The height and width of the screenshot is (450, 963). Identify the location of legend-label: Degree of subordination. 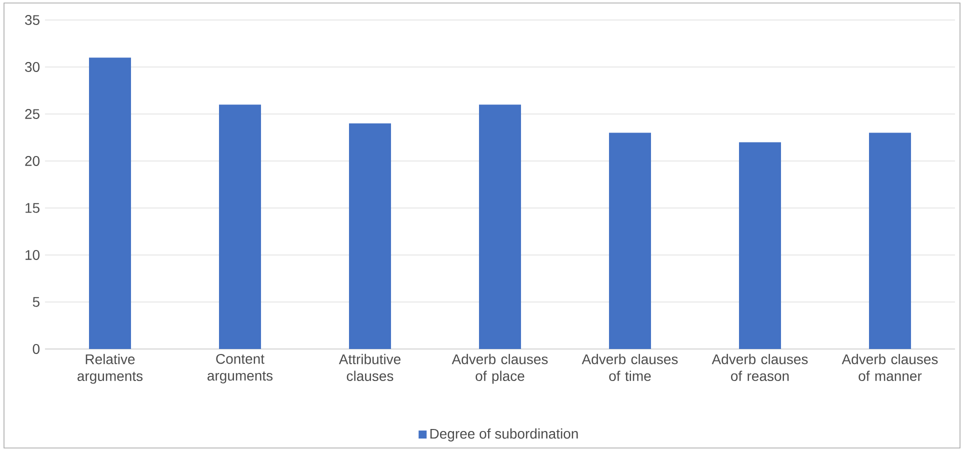
(504, 435).